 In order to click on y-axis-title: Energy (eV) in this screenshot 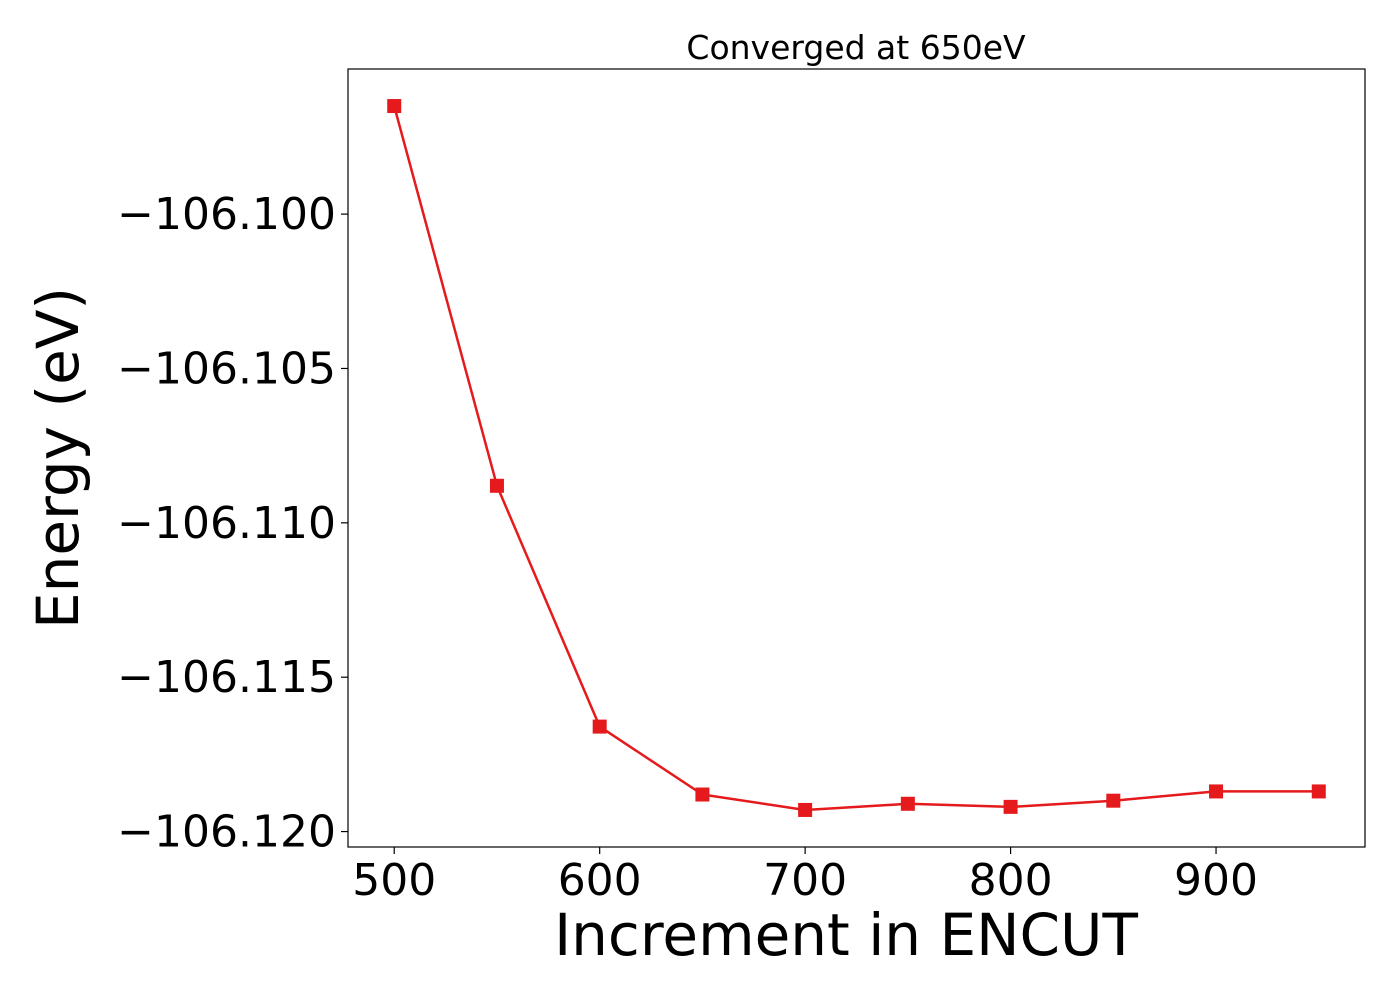, I will do `click(58, 458)`.